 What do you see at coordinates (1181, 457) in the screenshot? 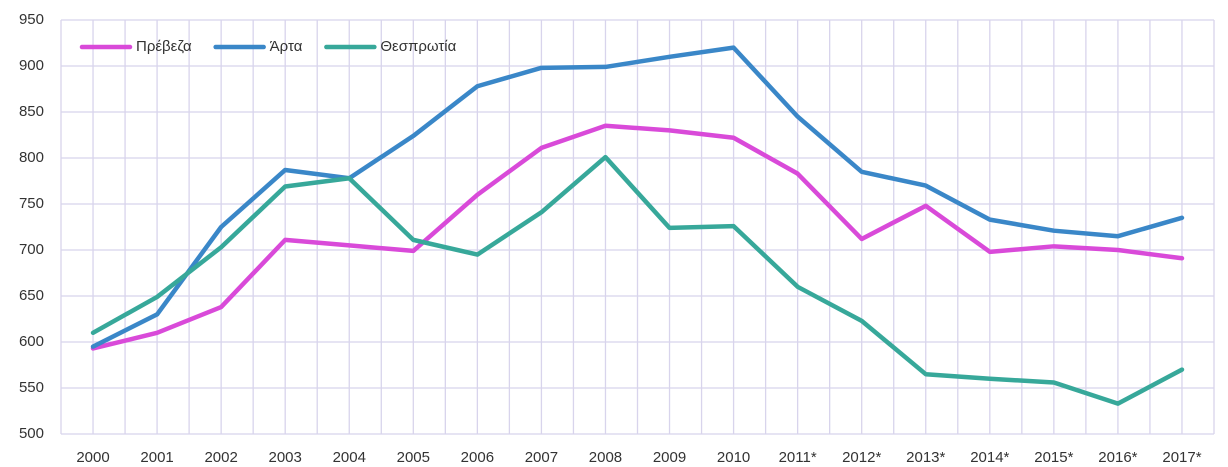
I see `x-tick-label: 2017*` at bounding box center [1181, 457].